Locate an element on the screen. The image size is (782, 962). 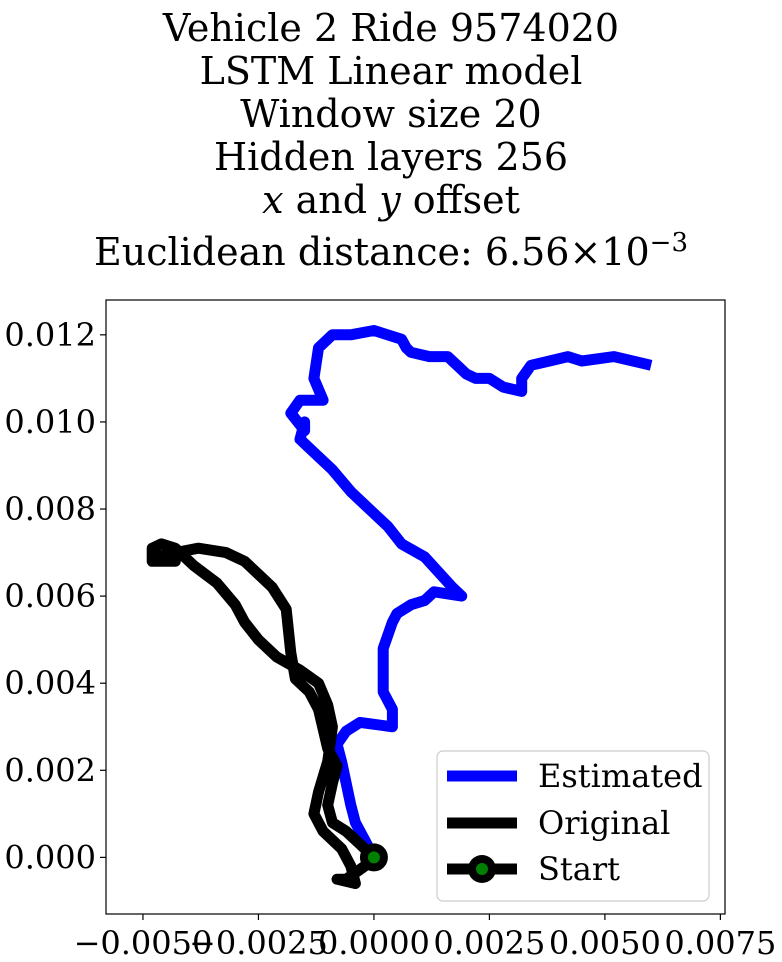
title-distance-exponent: −3 is located at coordinates (668, 243).